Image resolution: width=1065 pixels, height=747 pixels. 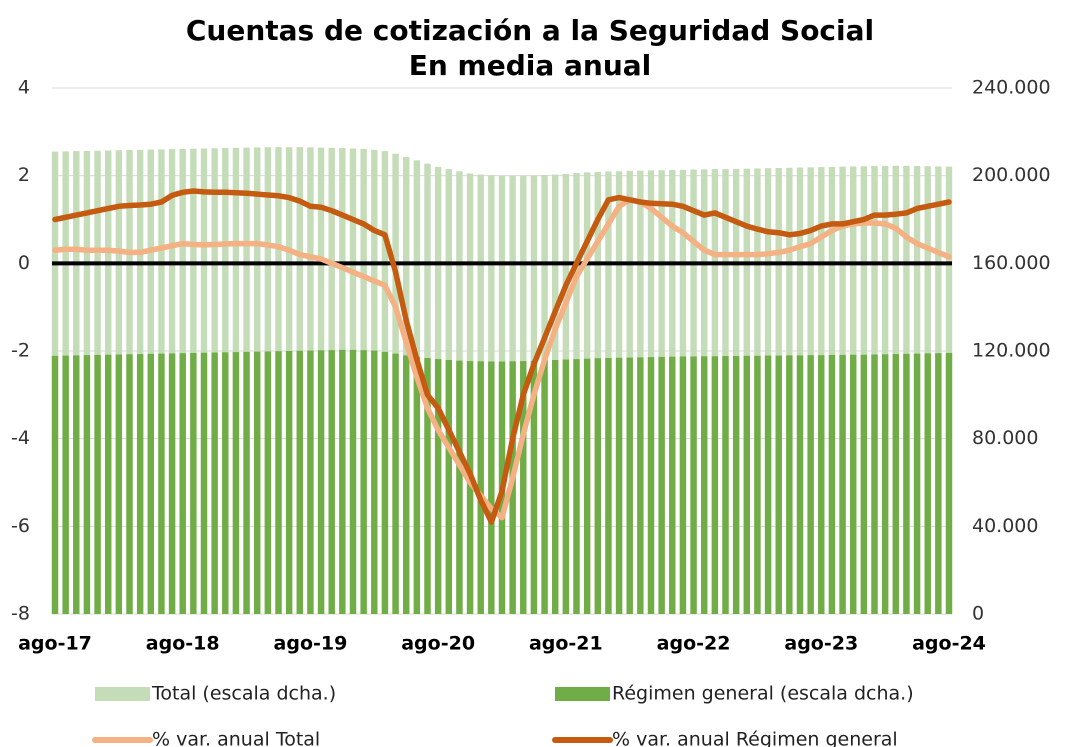 I want to click on x-tick-label: ago-20, so click(x=438, y=644).